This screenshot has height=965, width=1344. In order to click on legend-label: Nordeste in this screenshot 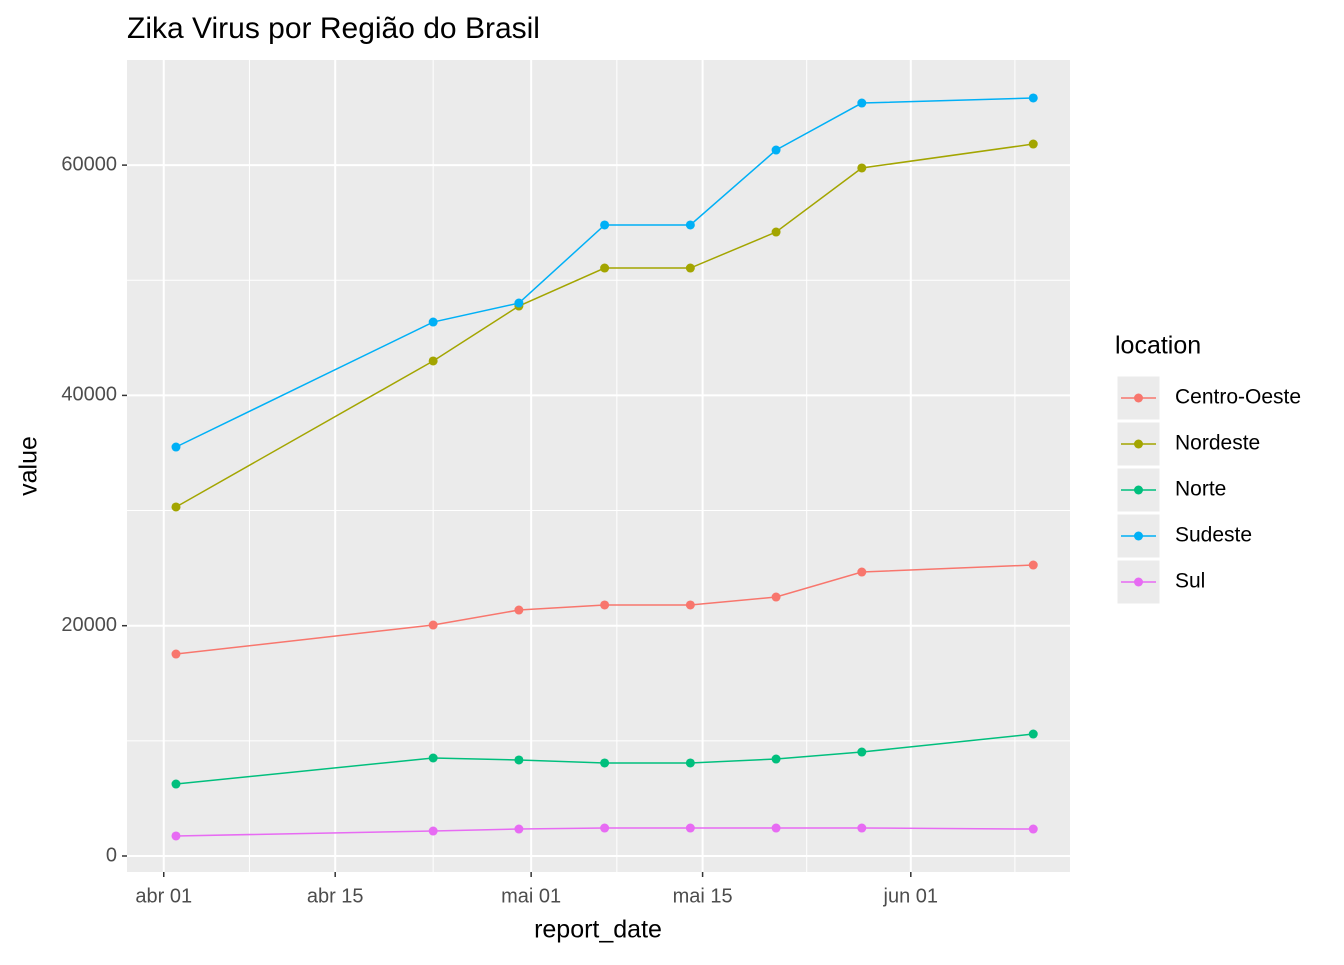, I will do `click(1217, 443)`.